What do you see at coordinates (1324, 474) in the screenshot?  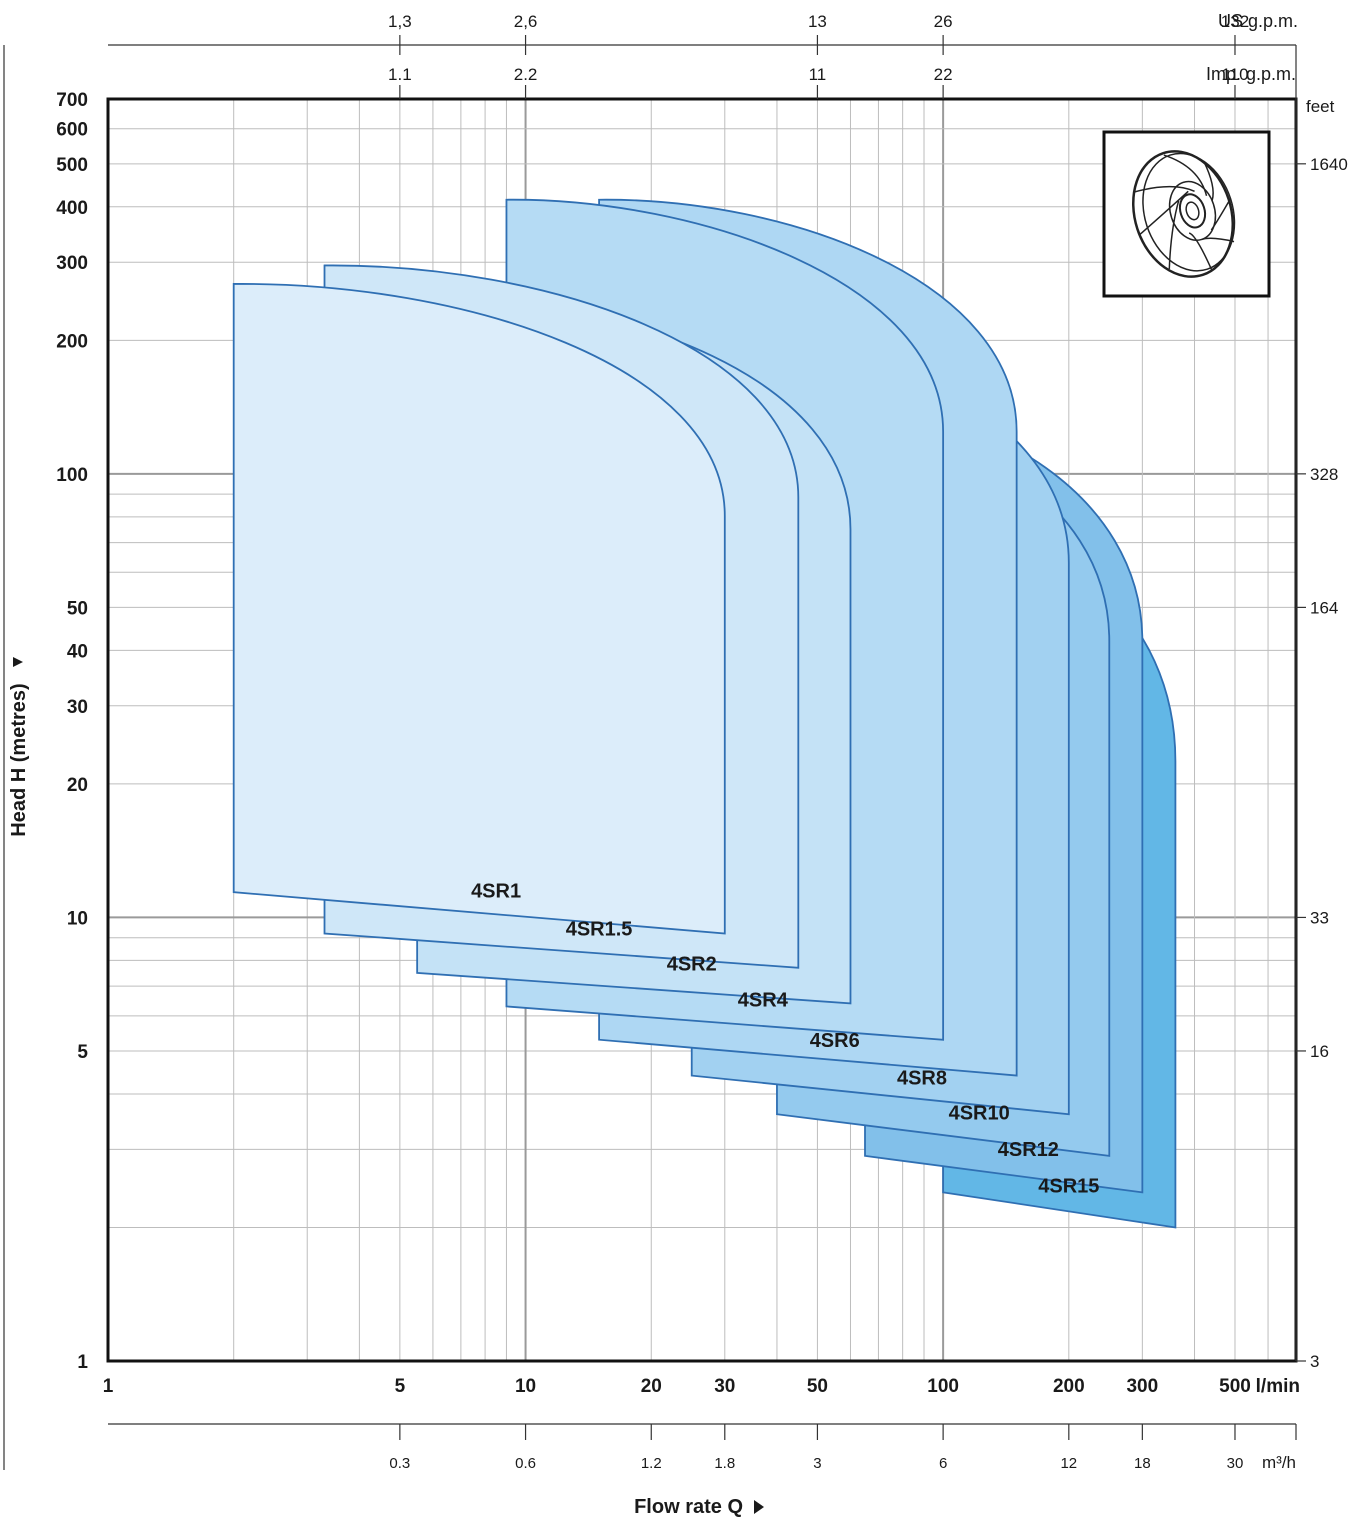 I see `feet-tick-label: 328` at bounding box center [1324, 474].